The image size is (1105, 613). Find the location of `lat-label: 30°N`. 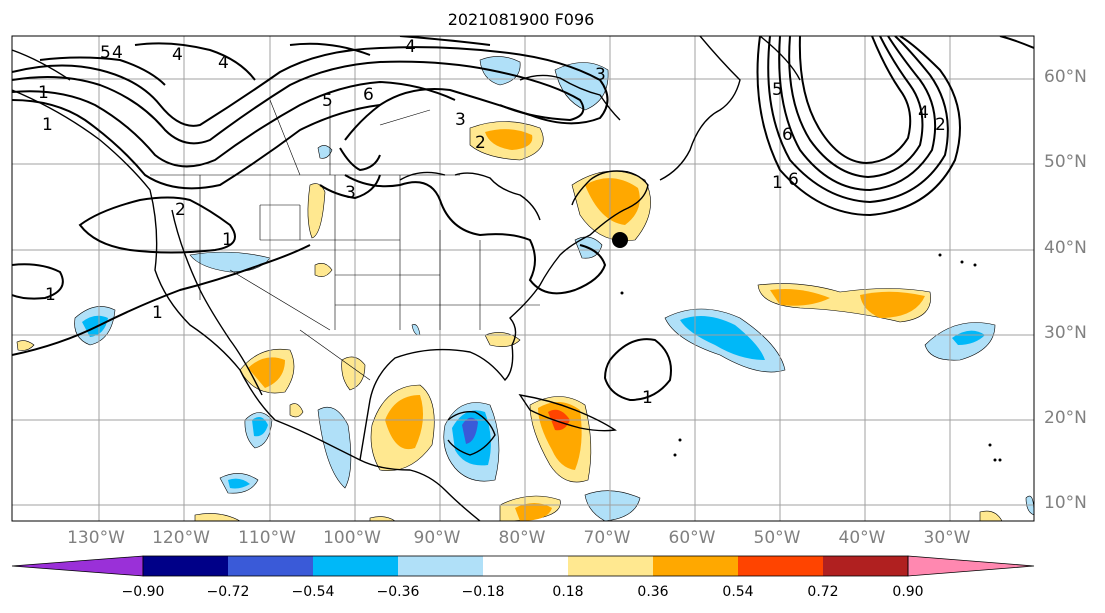

lat-label: 30°N is located at coordinates (1065, 333).